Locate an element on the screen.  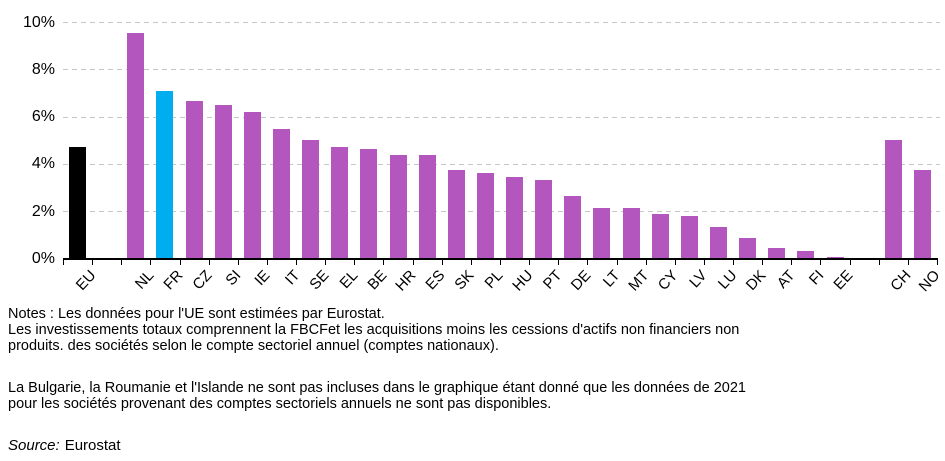
bar-pl is located at coordinates (485, 215).